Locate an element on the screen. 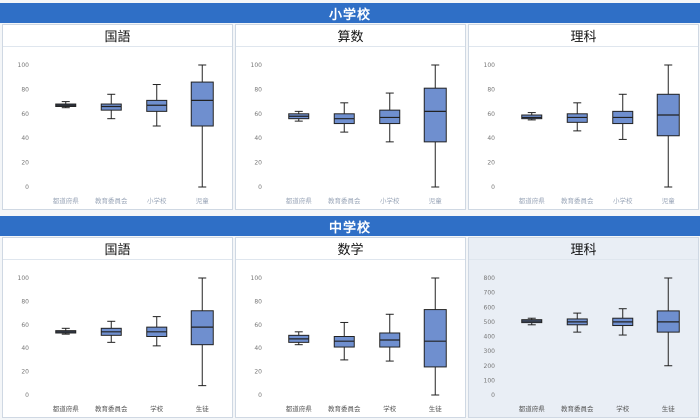 Image resolution: width=700 pixels, height=420 pixels. chart-panel: 国語 0 20 40 60 80 100 都道府県 教育委員会 学校 生徒 is located at coordinates (117, 327).